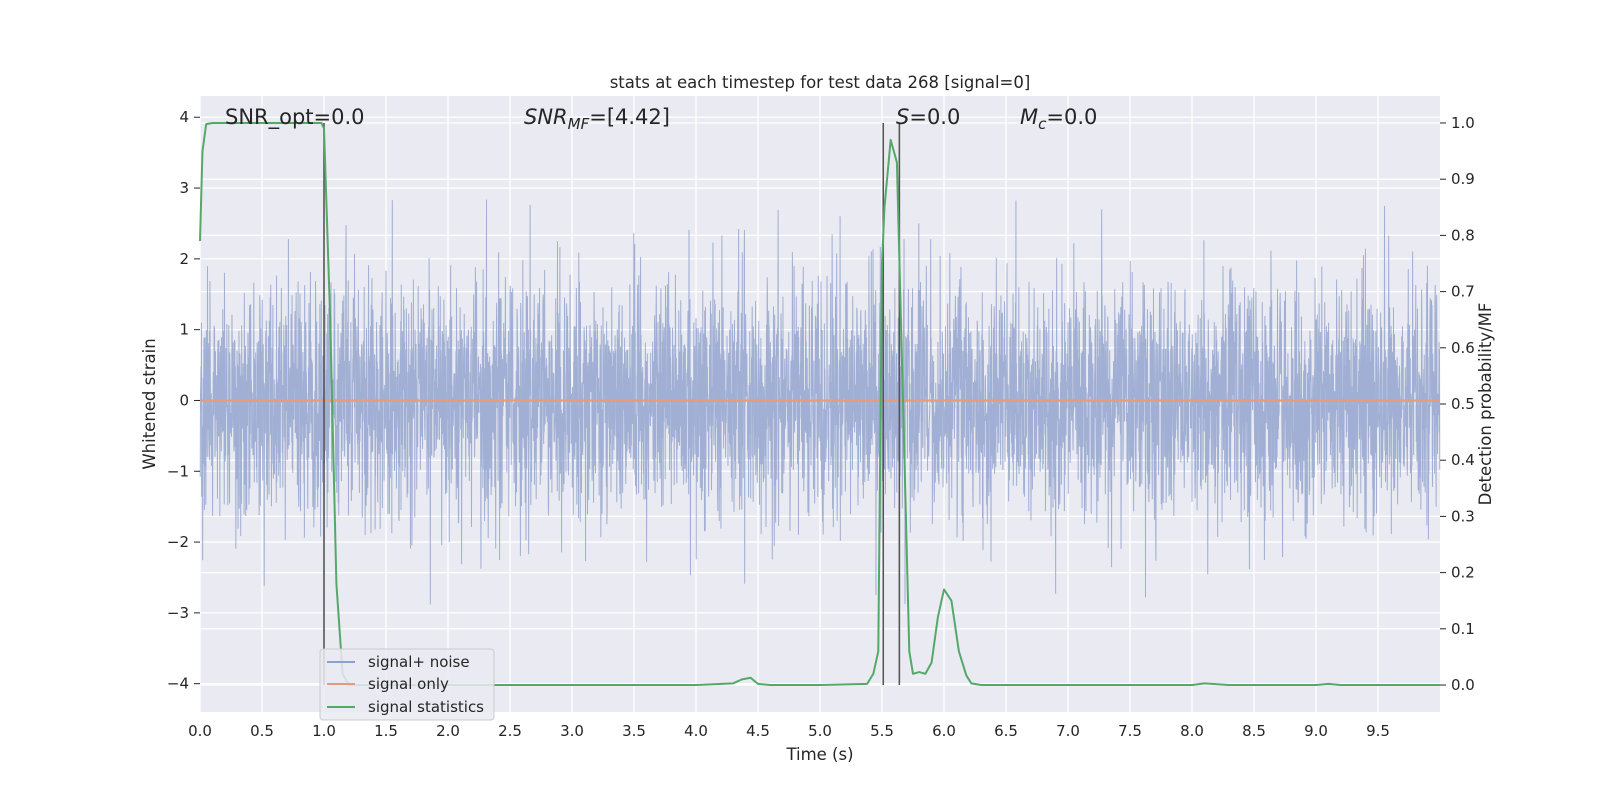 This screenshot has height=804, width=1600. What do you see at coordinates (1463, 516) in the screenshot?
I see `y-right-tick-label: 0.3` at bounding box center [1463, 516].